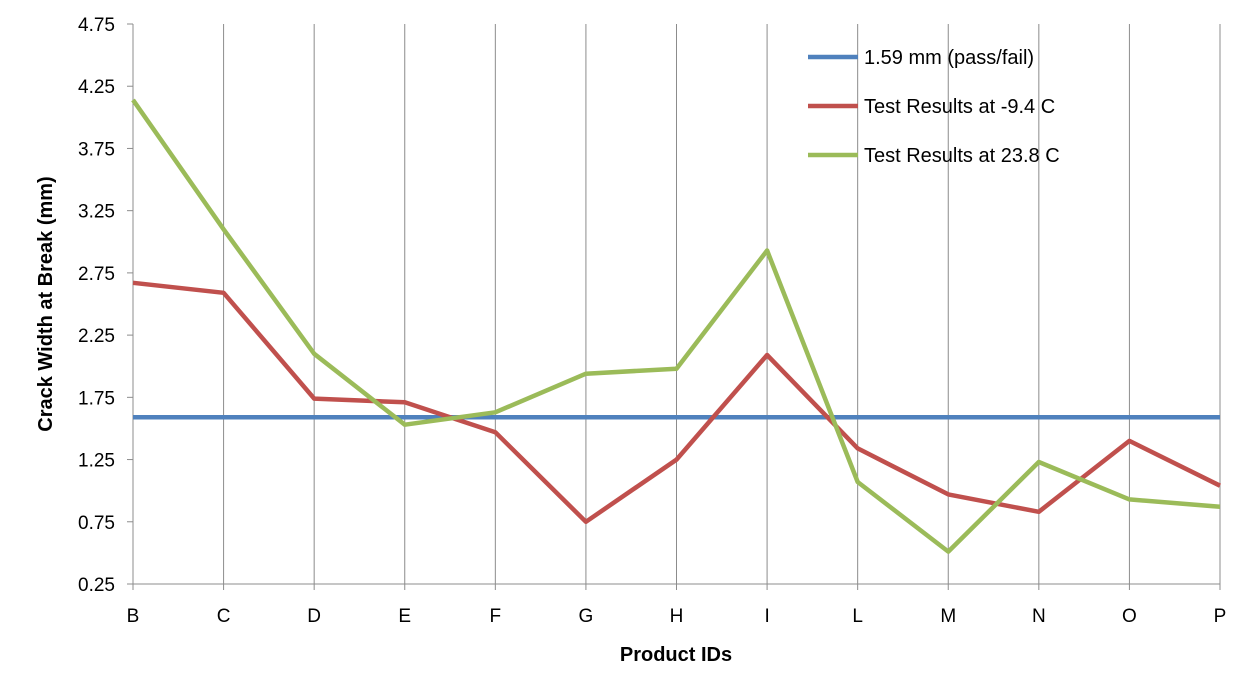 The image size is (1252, 696). What do you see at coordinates (96, 305) in the screenshot?
I see `y-tick-labels: 0.25 0.75 1.25 1.75 2.25 2.75 3.25 3.75 4.25 4.75` at bounding box center [96, 305].